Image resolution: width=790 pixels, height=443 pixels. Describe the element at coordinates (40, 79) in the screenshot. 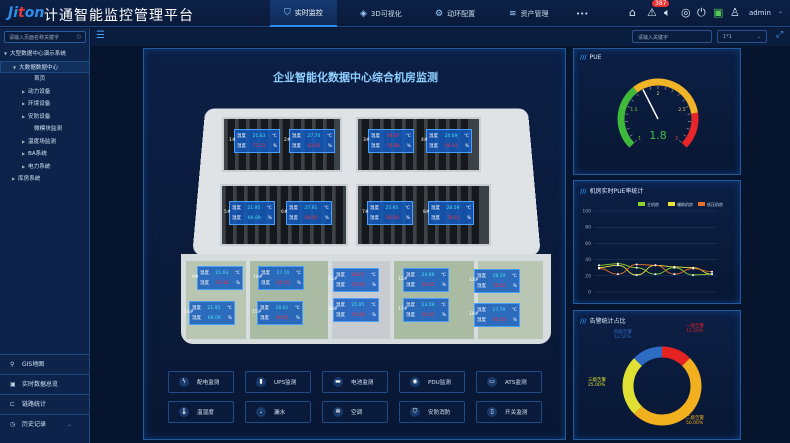

I see `sidebar-tree-item: 首页` at that location.